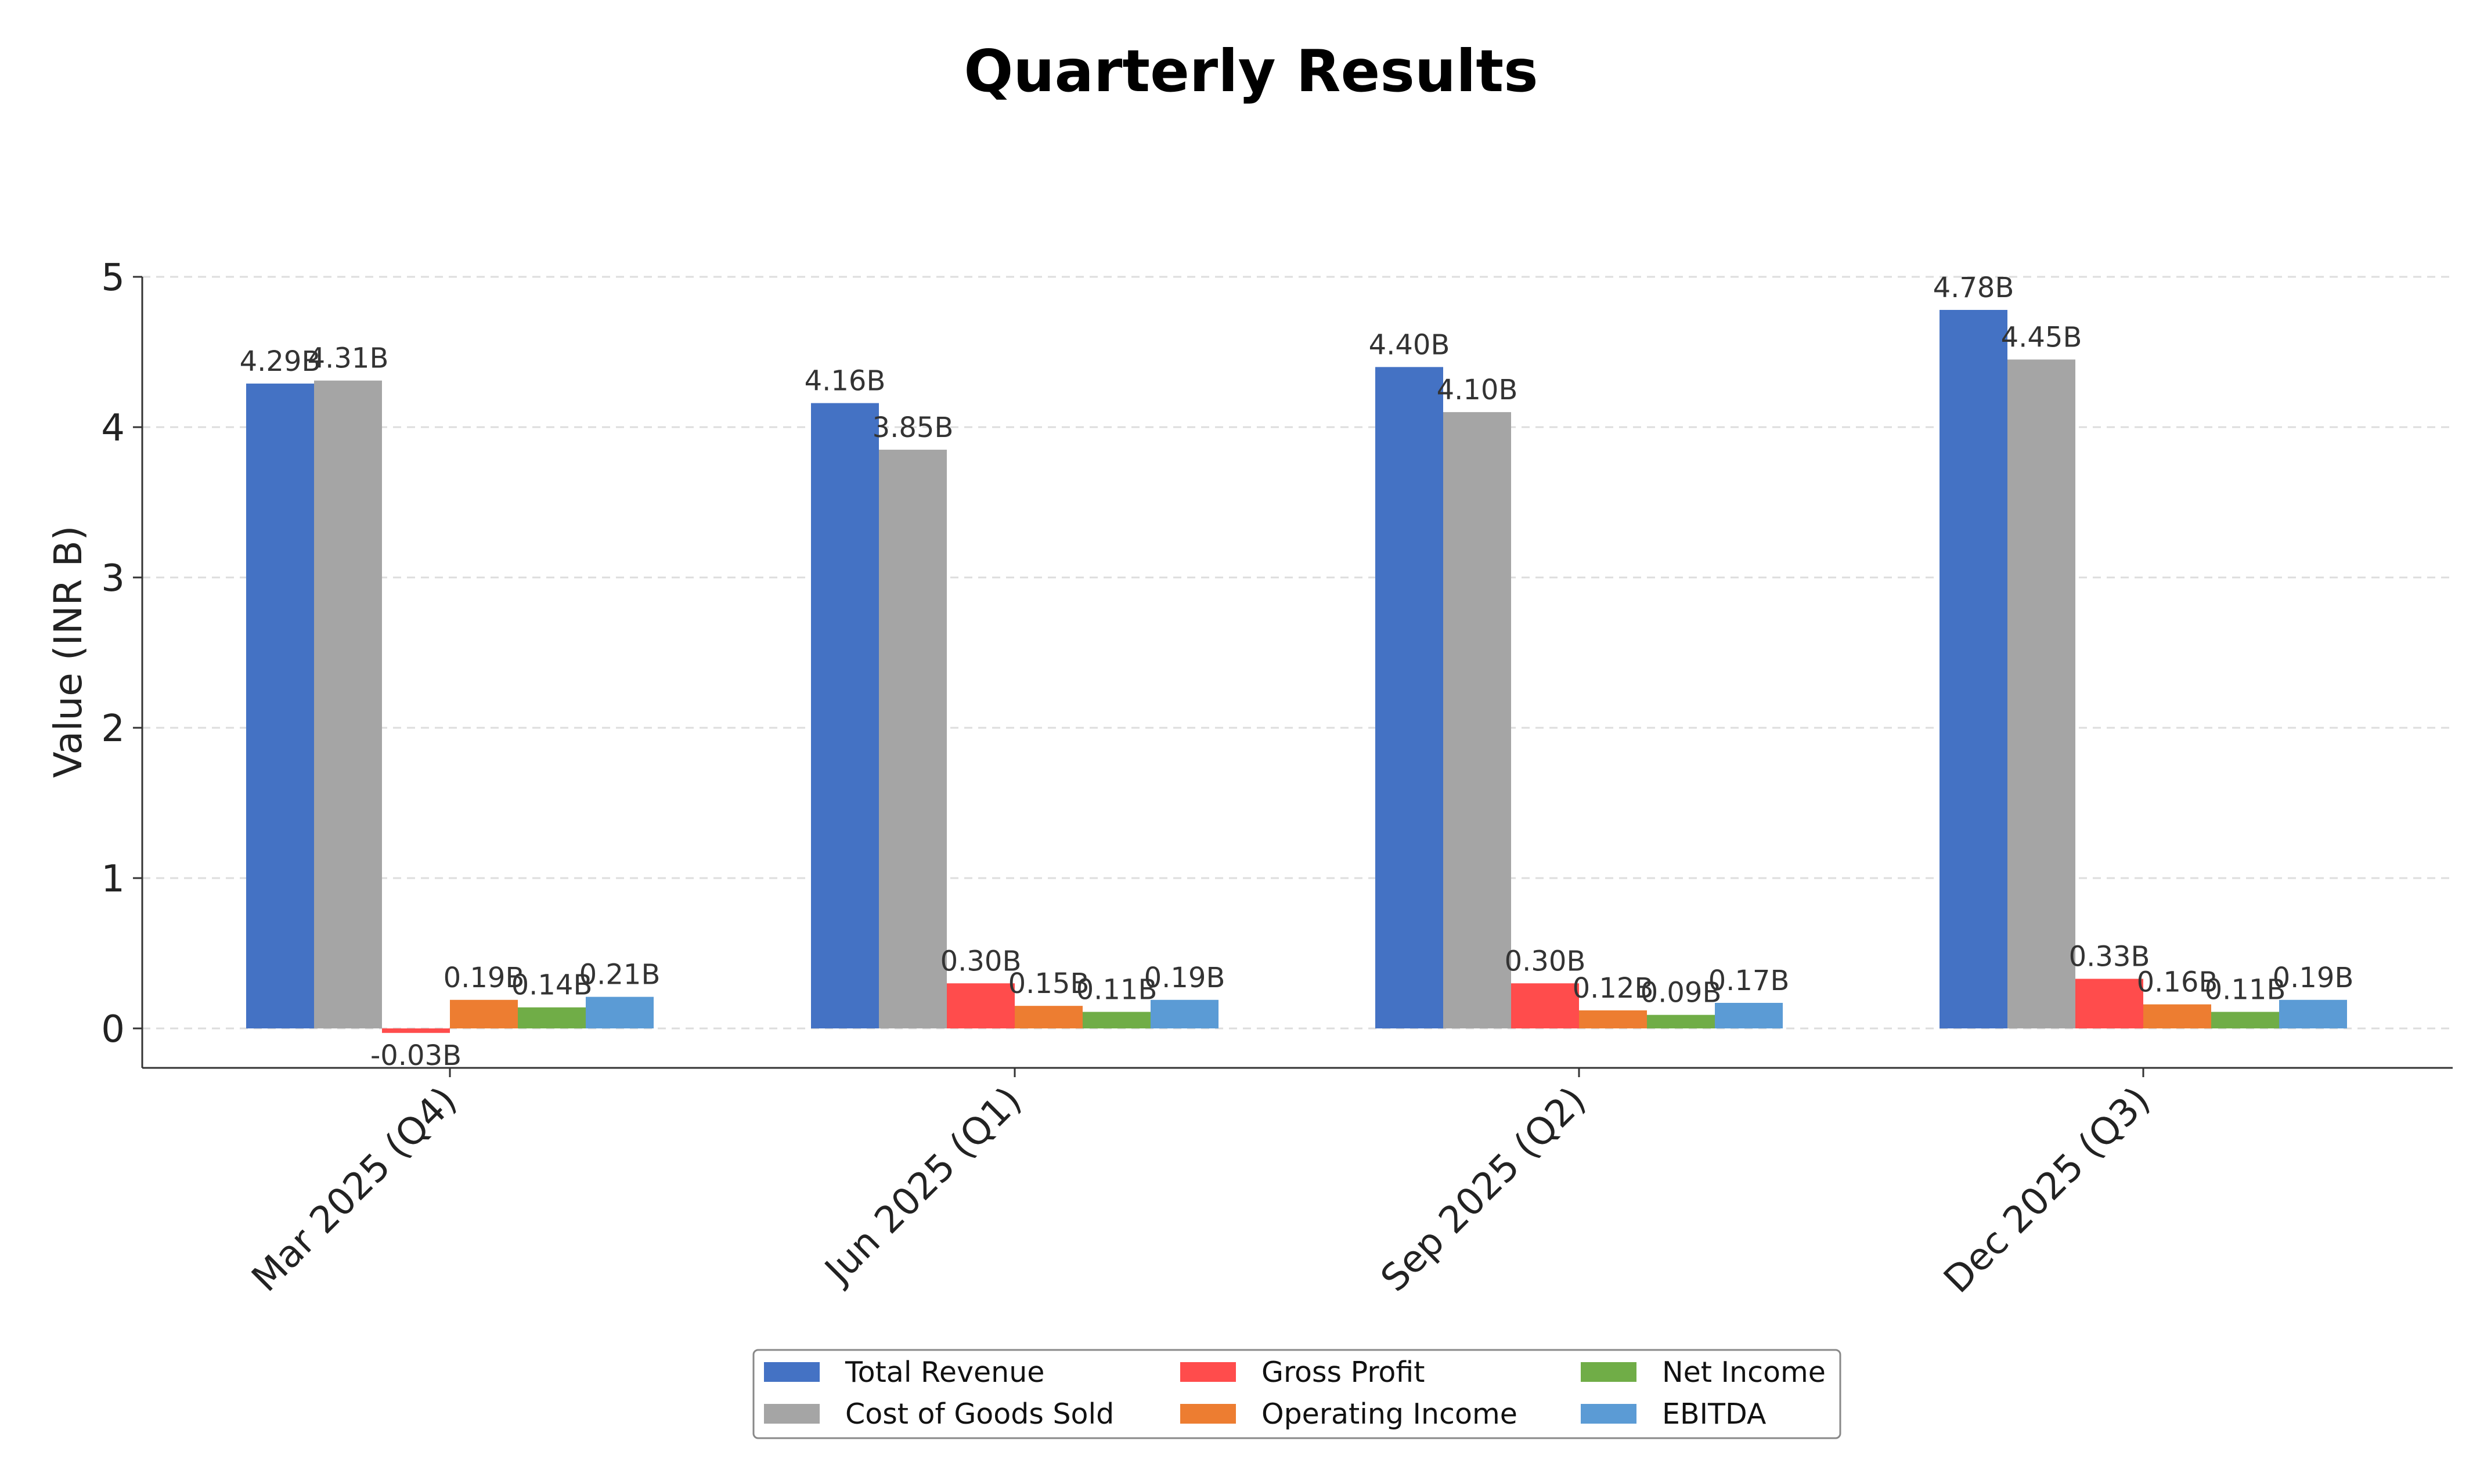 The width and height of the screenshot is (2491, 1484). What do you see at coordinates (2177, 982) in the screenshot?
I see `data-label: 0.16B` at bounding box center [2177, 982].